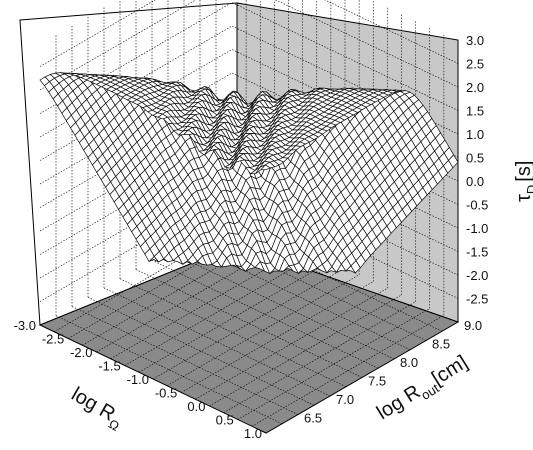  Describe the element at coordinates (166, 393) in the screenshot. I see `x-tick-label: -0.5` at that location.